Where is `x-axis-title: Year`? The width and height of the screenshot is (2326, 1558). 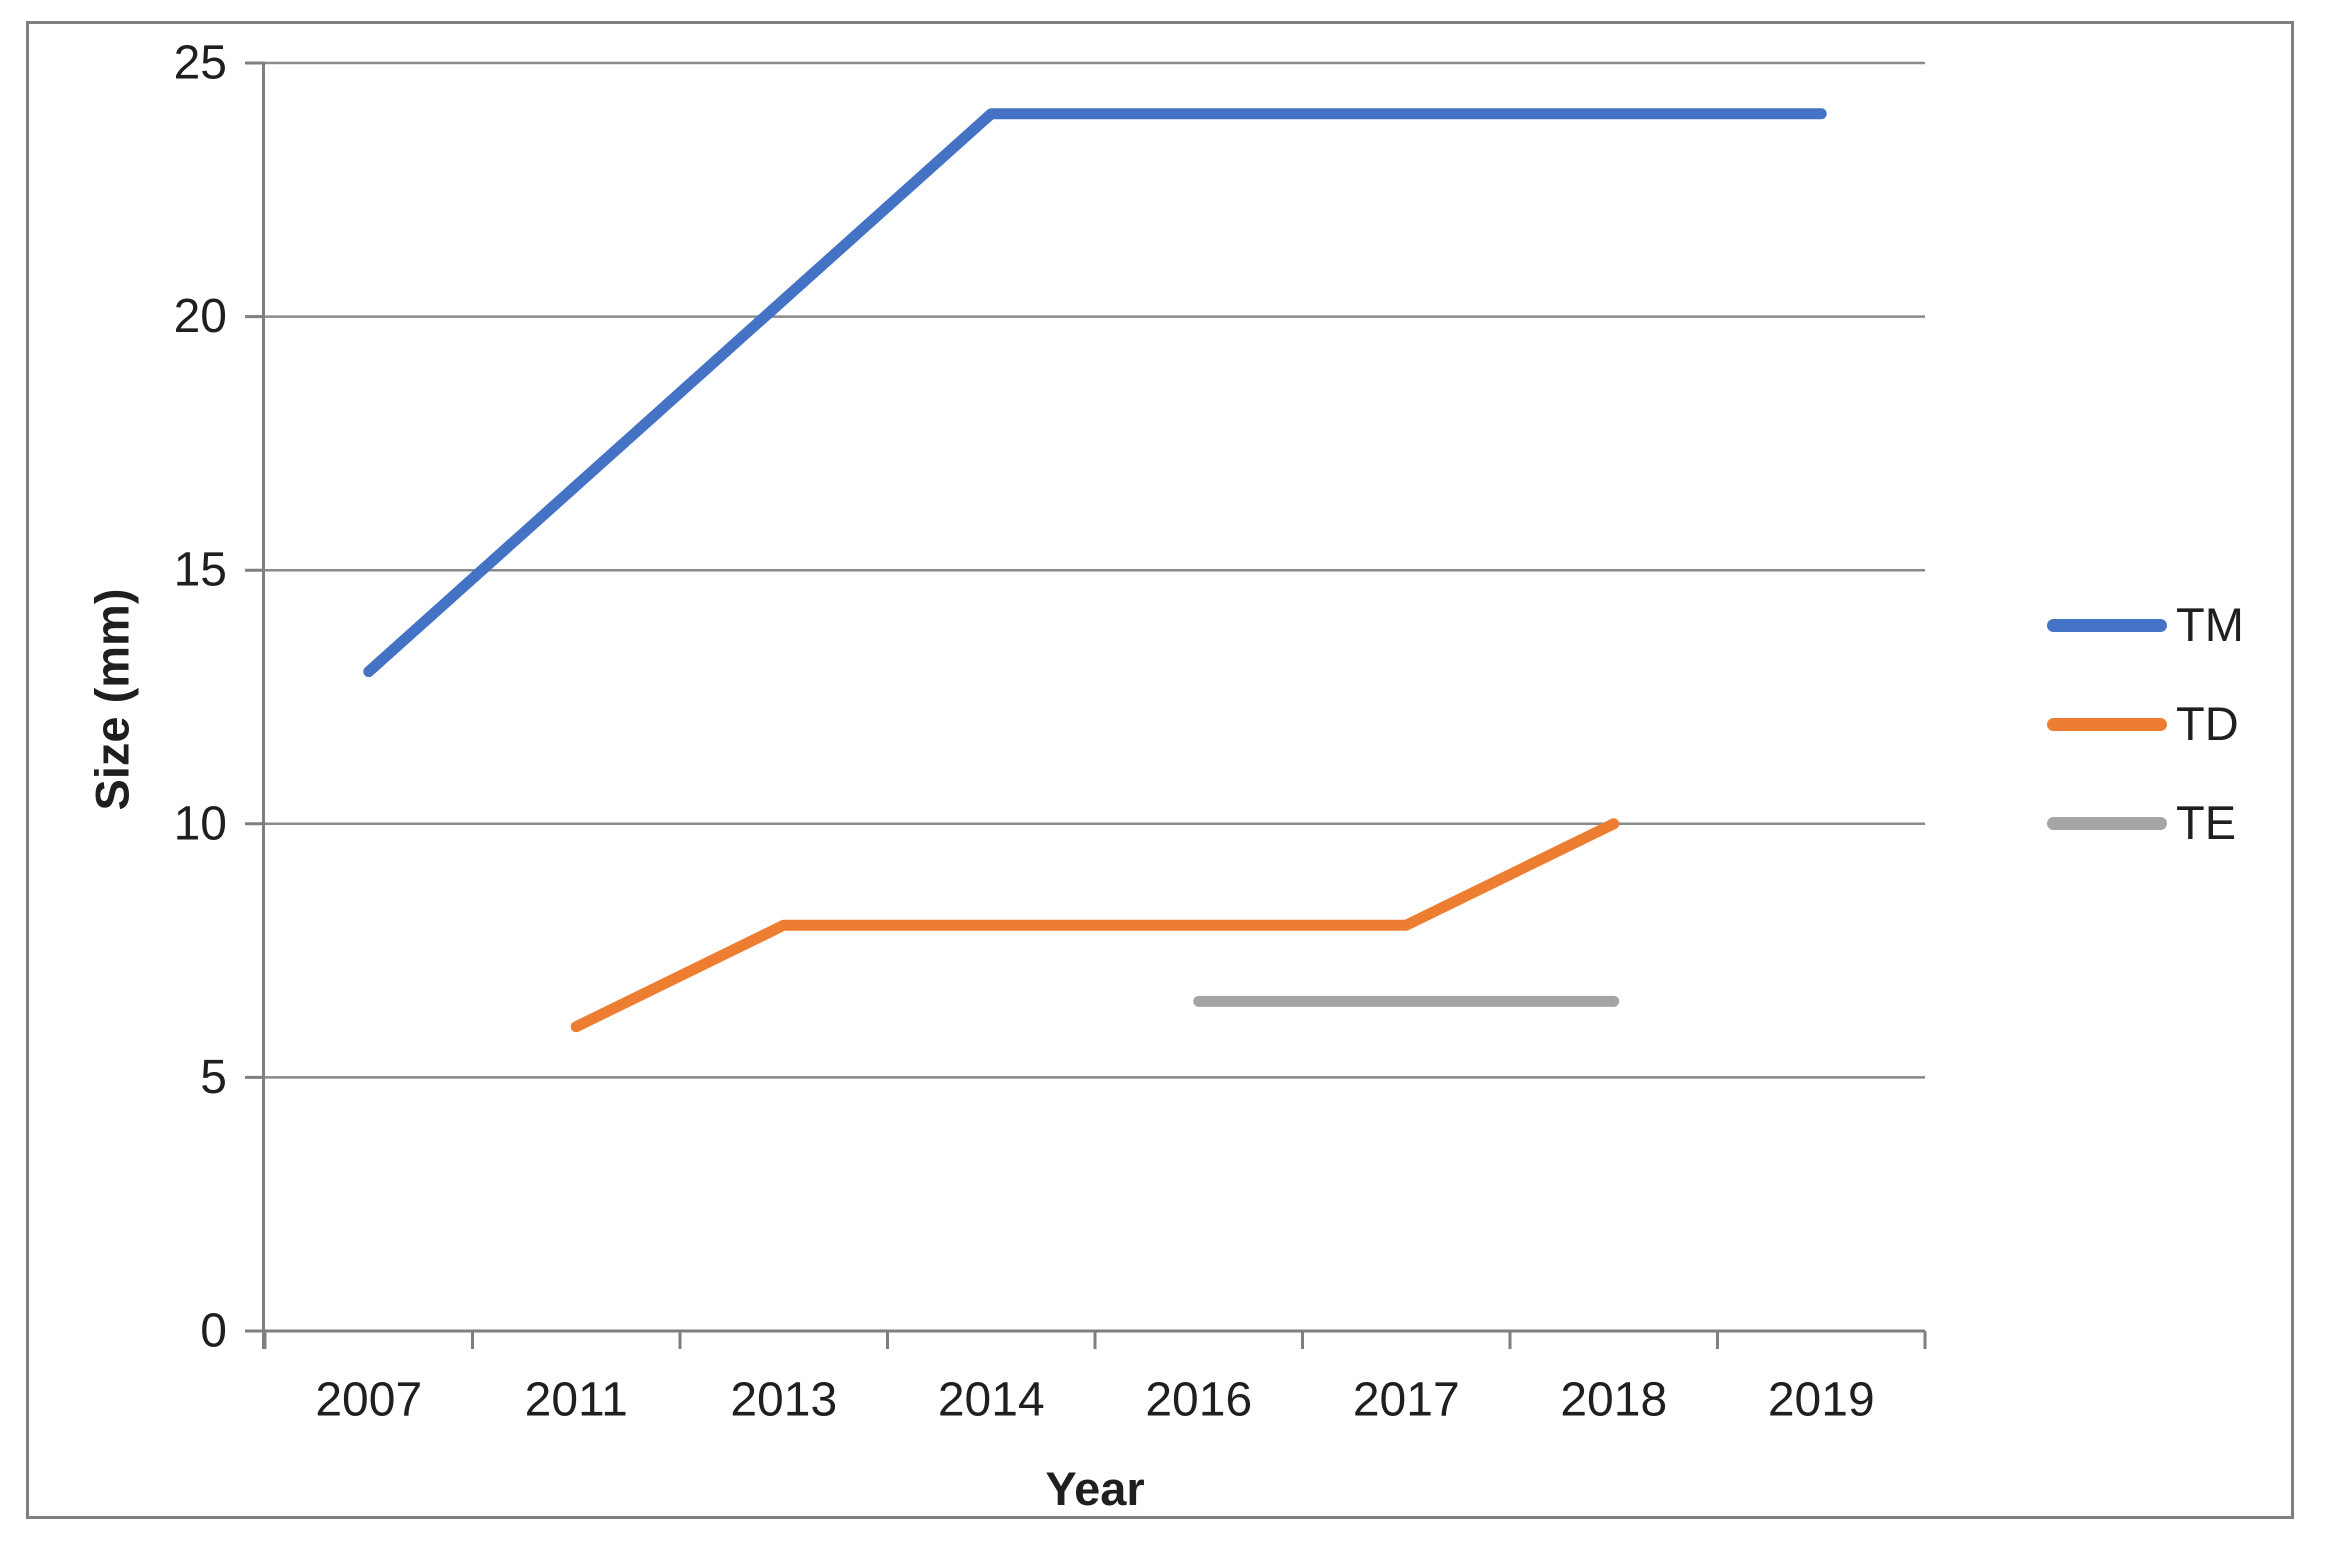
x-axis-title: Year is located at coordinates (1095, 1488).